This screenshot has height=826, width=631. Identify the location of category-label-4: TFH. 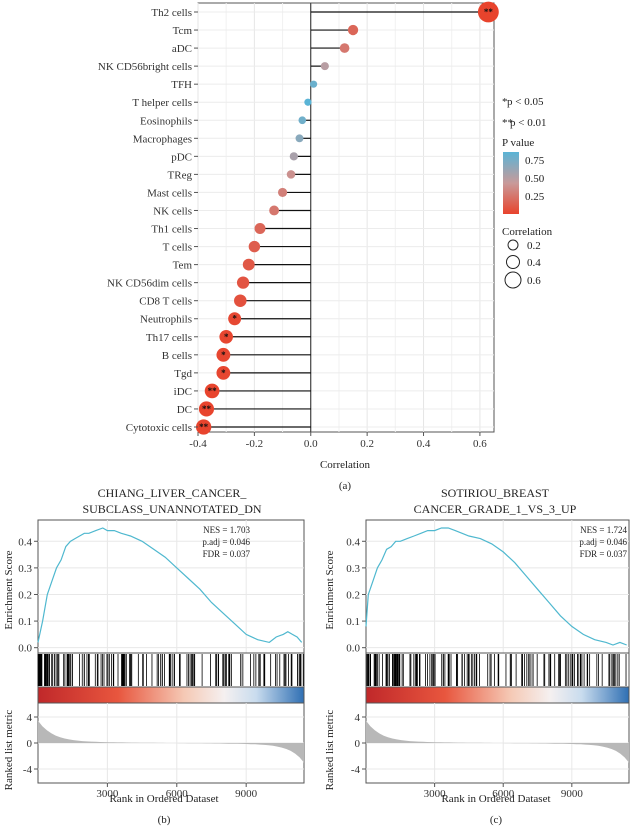
(181, 85).